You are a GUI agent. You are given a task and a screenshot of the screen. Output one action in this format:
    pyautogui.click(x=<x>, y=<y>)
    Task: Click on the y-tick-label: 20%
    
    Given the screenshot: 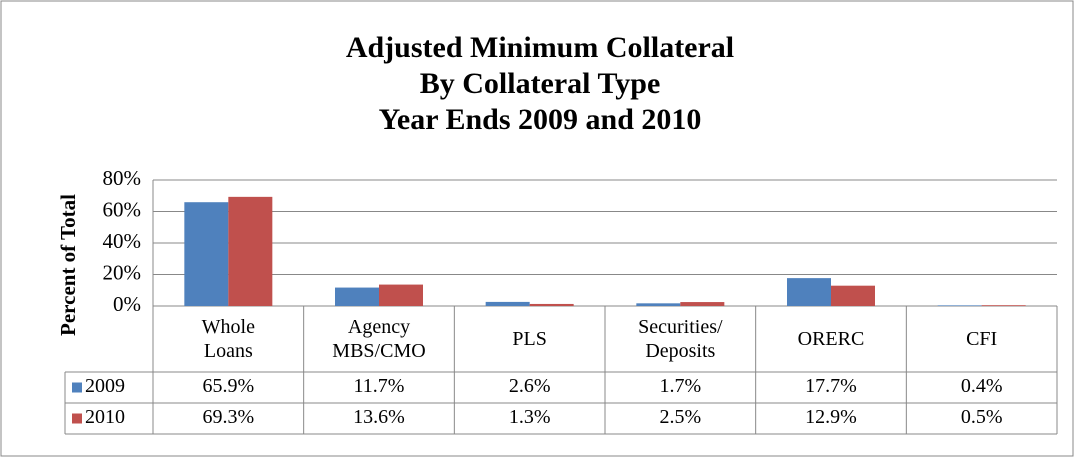 What is the action you would take?
    pyautogui.click(x=122, y=272)
    